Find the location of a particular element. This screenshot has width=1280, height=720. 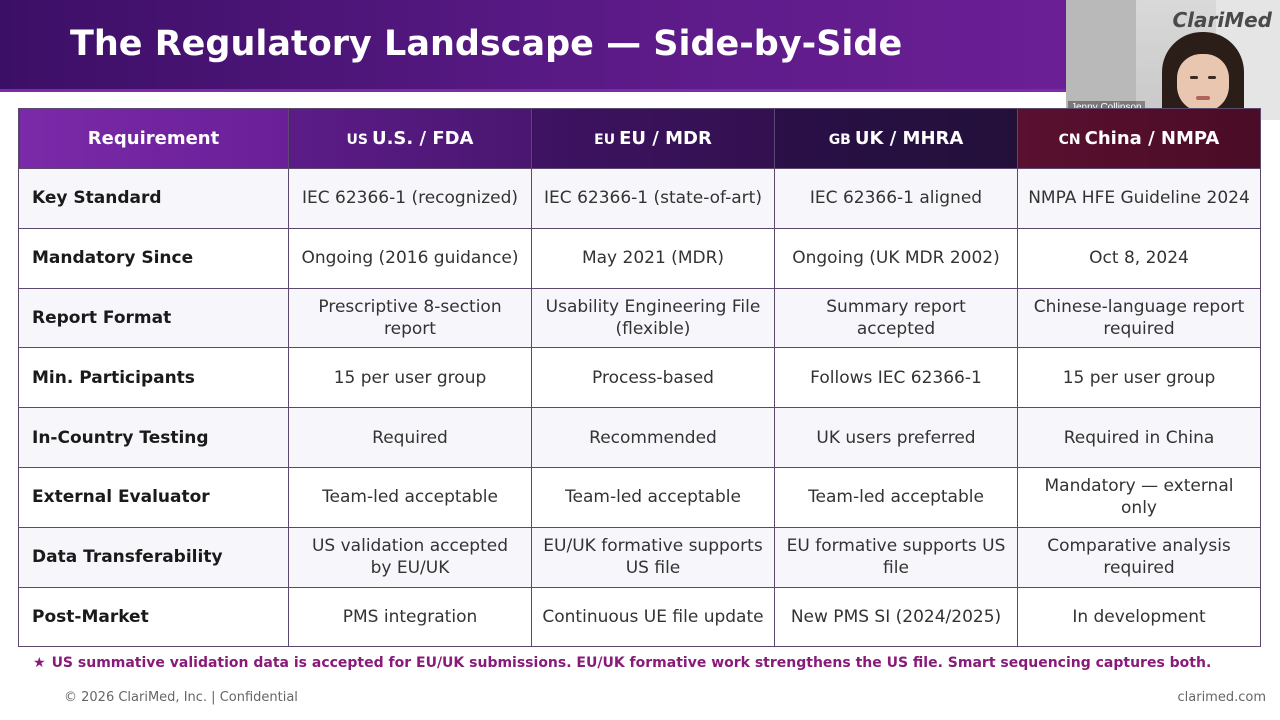

header-label: U.S. / FDA is located at coordinates (422, 138).